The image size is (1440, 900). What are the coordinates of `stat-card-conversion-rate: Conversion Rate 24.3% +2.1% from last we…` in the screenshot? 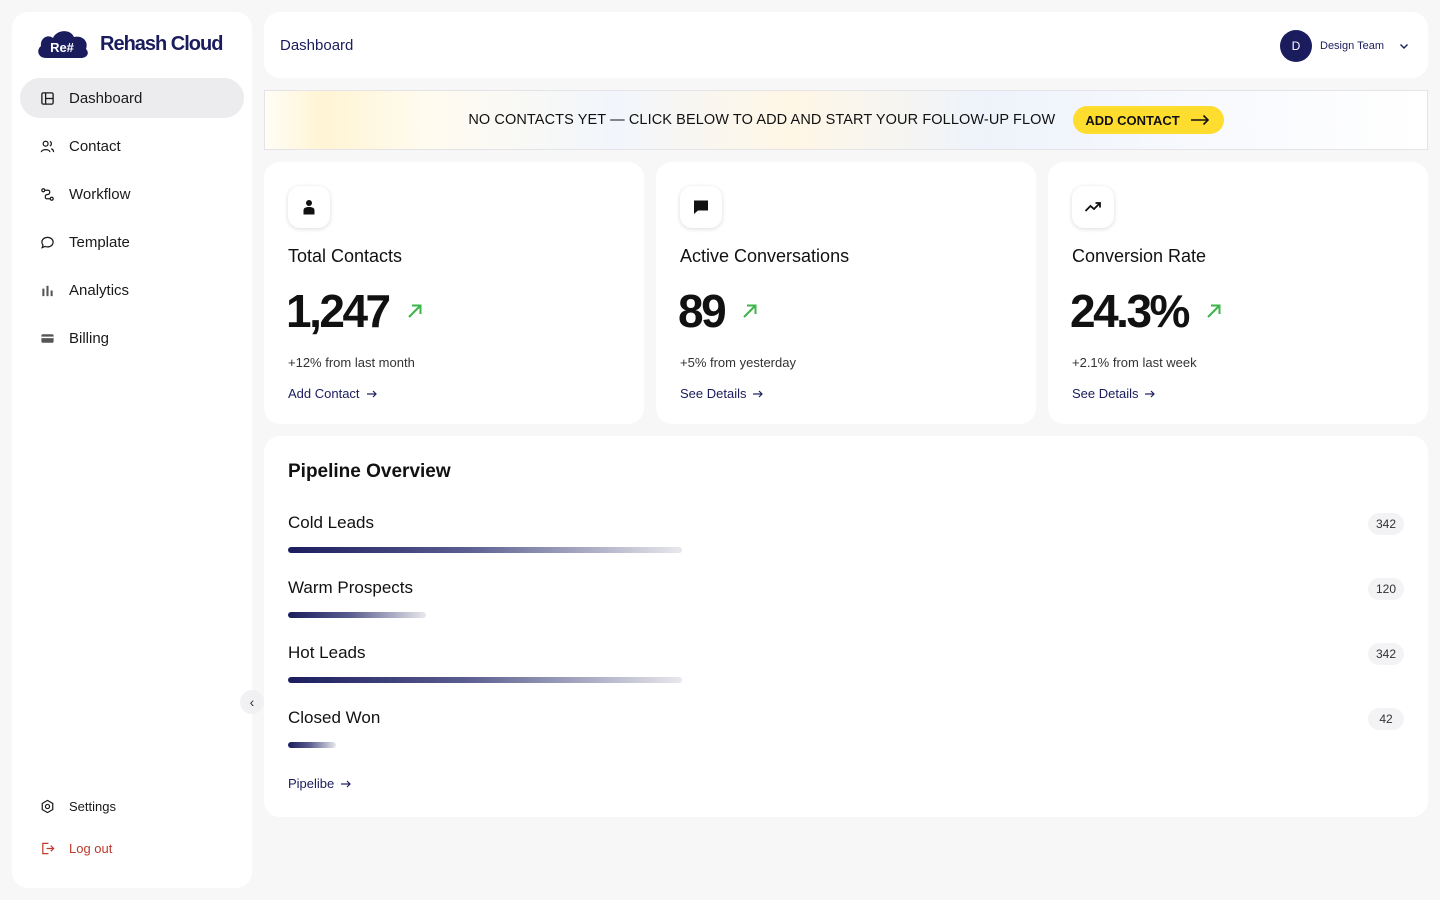 It's located at (1238, 293).